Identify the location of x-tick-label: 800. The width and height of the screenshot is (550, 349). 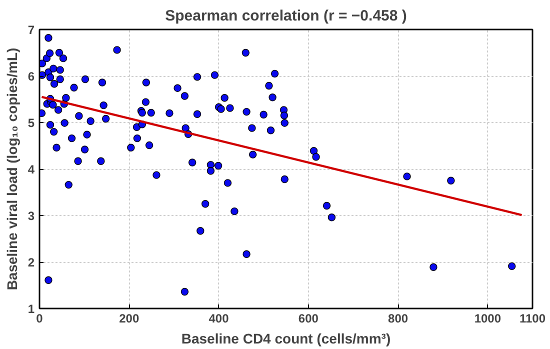
(398, 319).